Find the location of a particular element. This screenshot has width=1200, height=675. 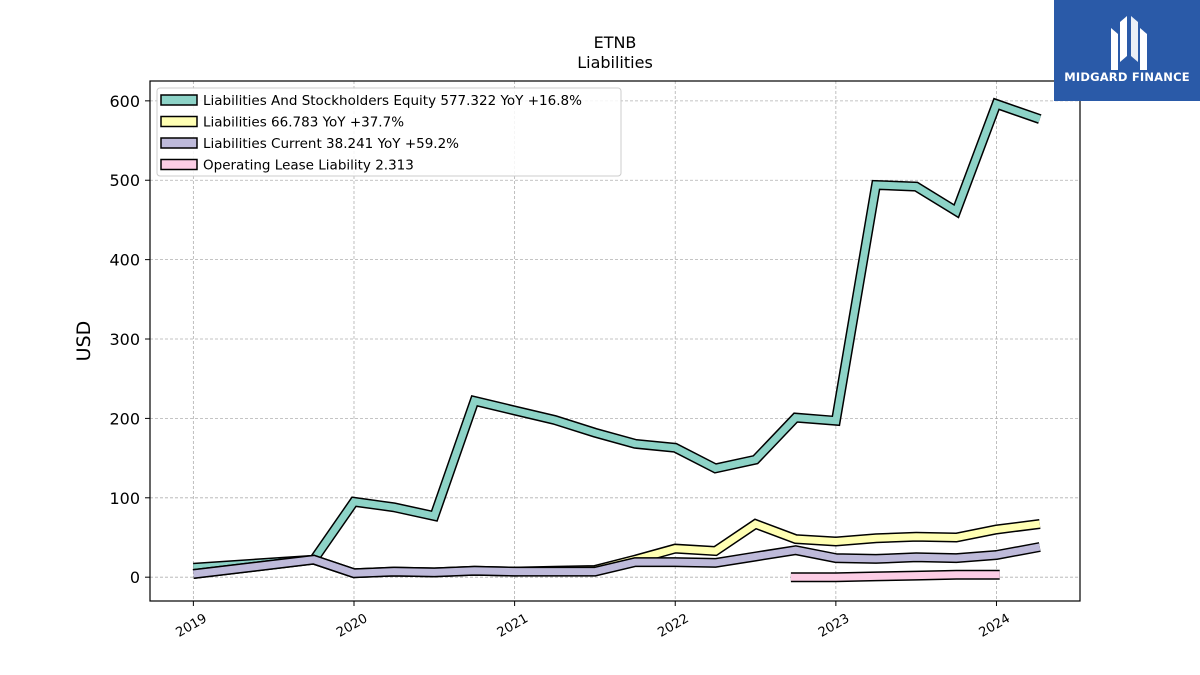

legend-entry: Operating Lease Liability 2.313 is located at coordinates (308, 166).